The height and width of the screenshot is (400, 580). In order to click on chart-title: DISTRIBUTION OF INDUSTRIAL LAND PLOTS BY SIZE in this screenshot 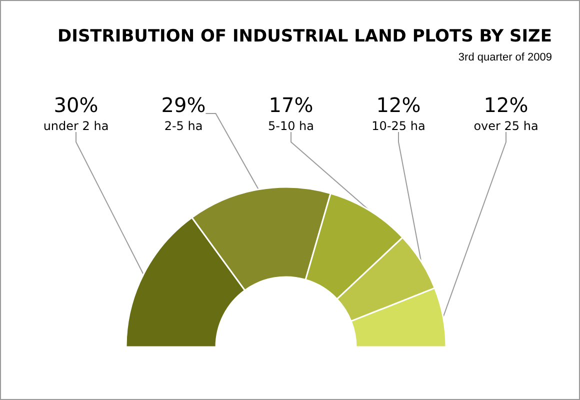, I will do `click(305, 36)`.